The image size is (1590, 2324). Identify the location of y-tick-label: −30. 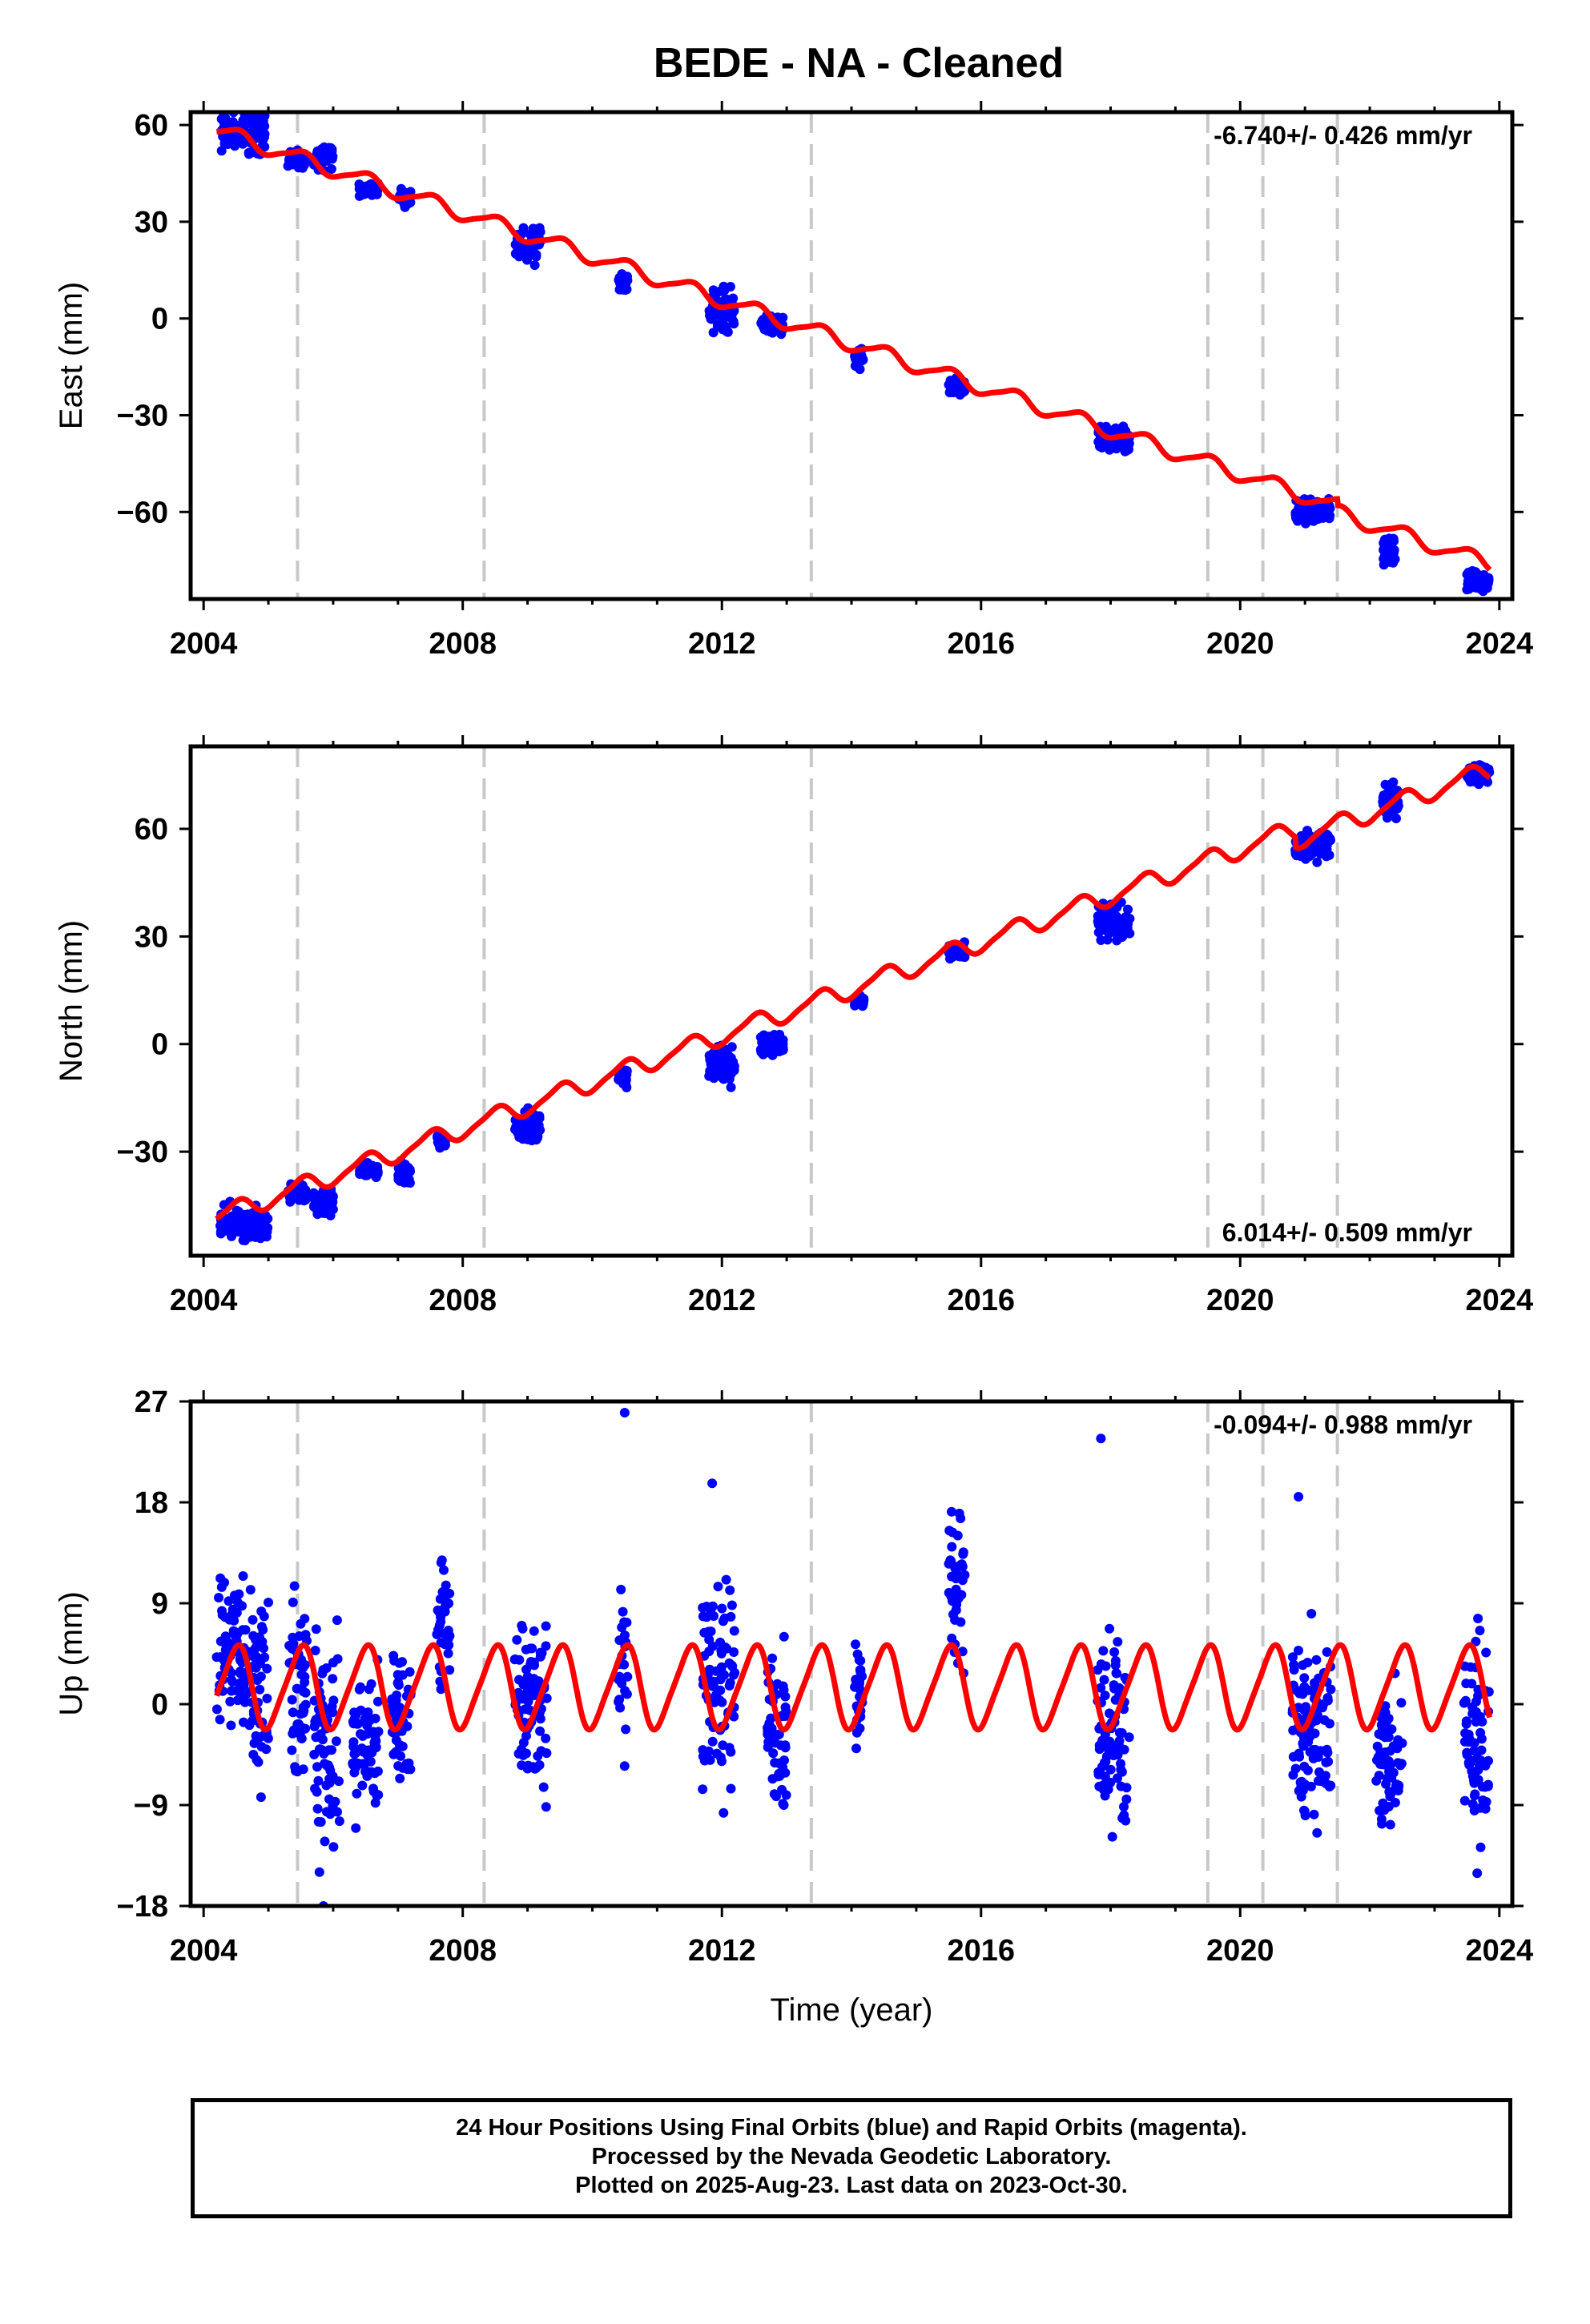
(142, 1152).